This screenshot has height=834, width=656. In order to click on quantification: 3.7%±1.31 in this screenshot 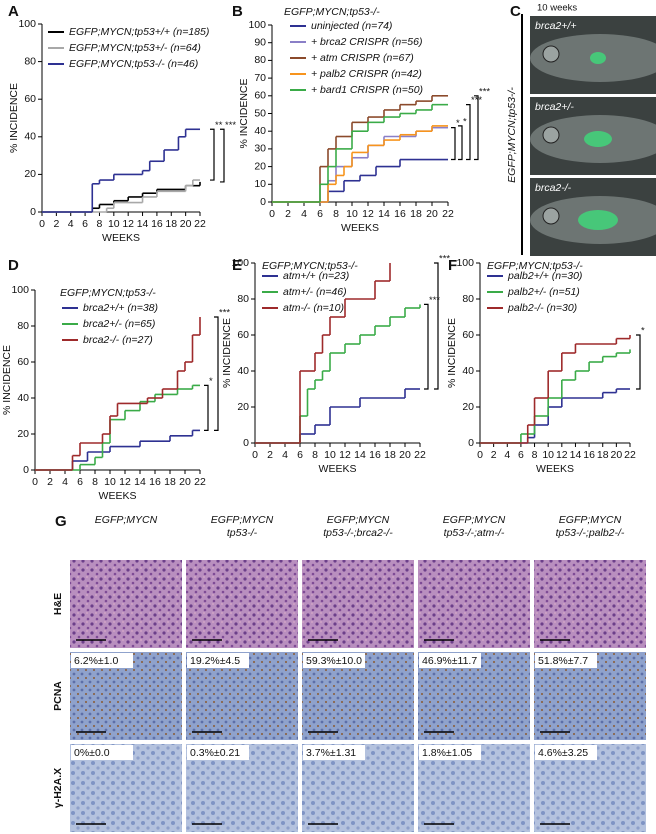, I will do `click(331, 753)`.